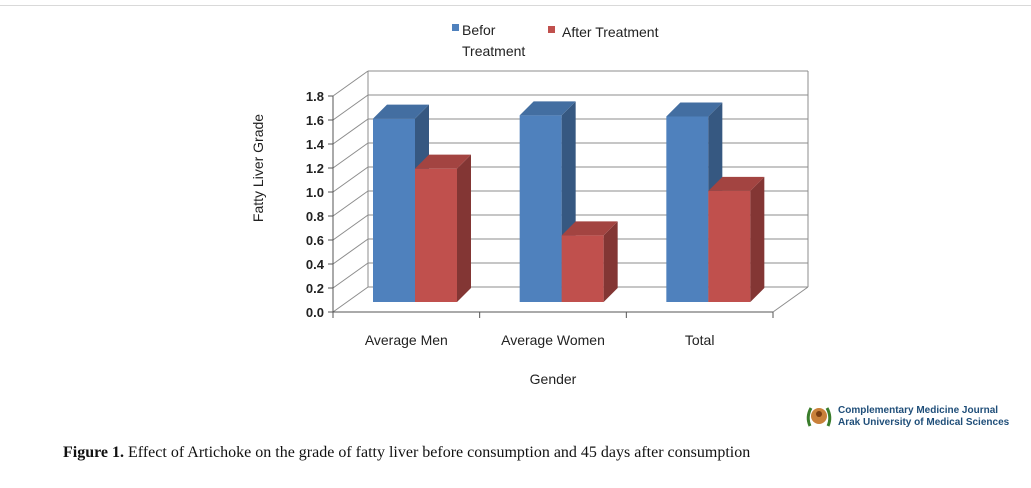 The image size is (1031, 488). I want to click on logo-university-name: Arak University of Medical Sciences, so click(924, 422).